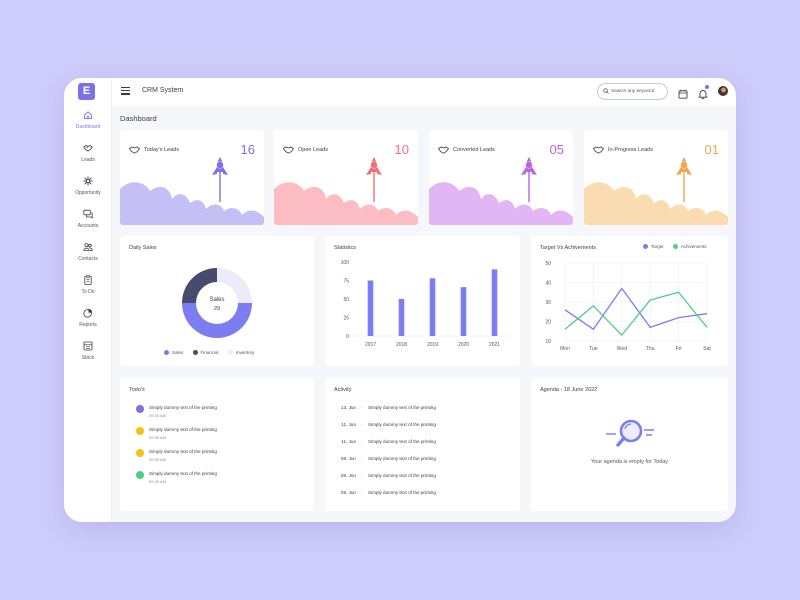 This screenshot has width=800, height=600. I want to click on stat-card-open-leads: Open Leads 10, so click(346, 177).